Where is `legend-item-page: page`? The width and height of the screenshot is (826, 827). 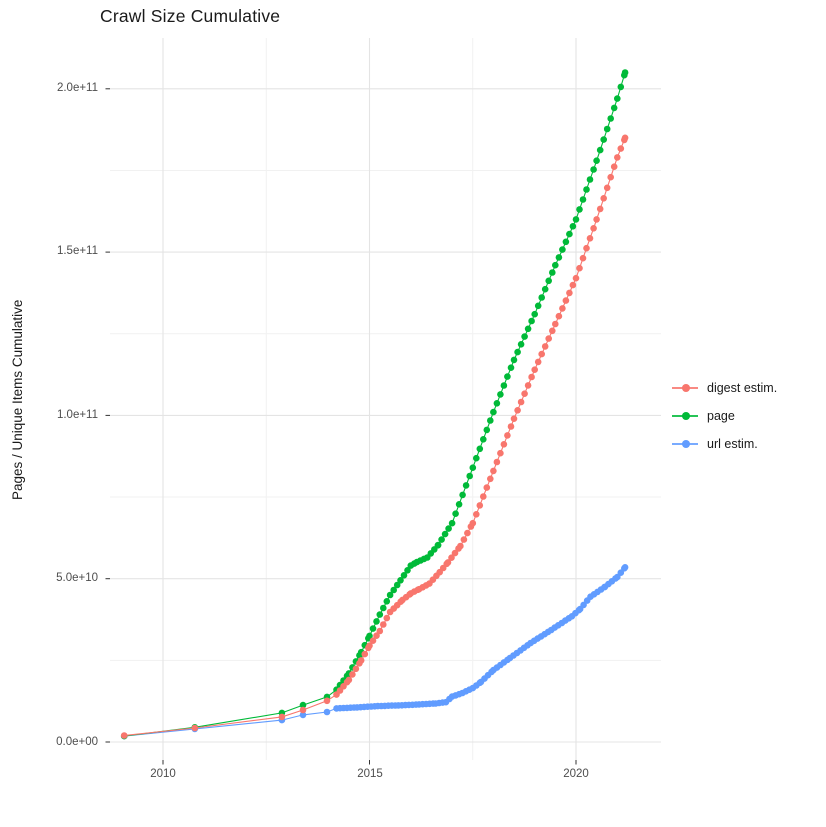
legend-item-page: page is located at coordinates (747, 415).